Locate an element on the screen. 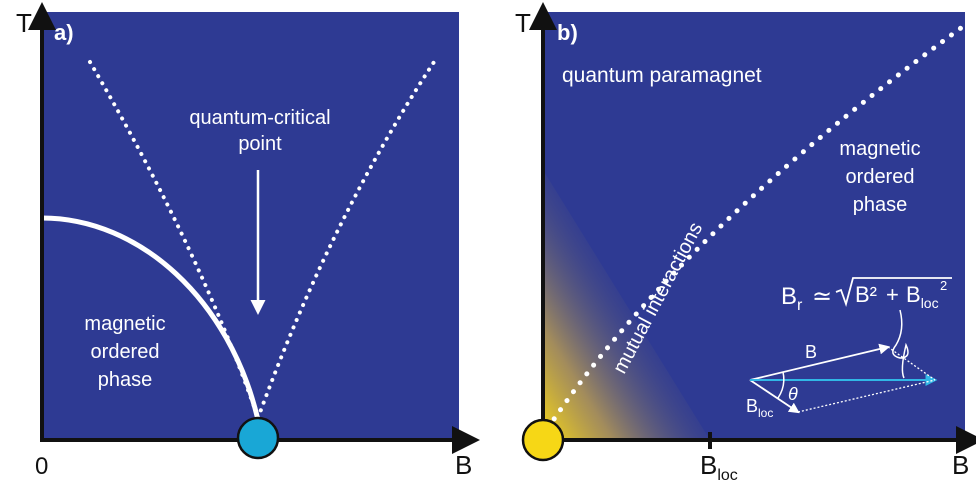 The height and width of the screenshot is (481, 976). vector-b-loc is located at coordinates (774, 396).